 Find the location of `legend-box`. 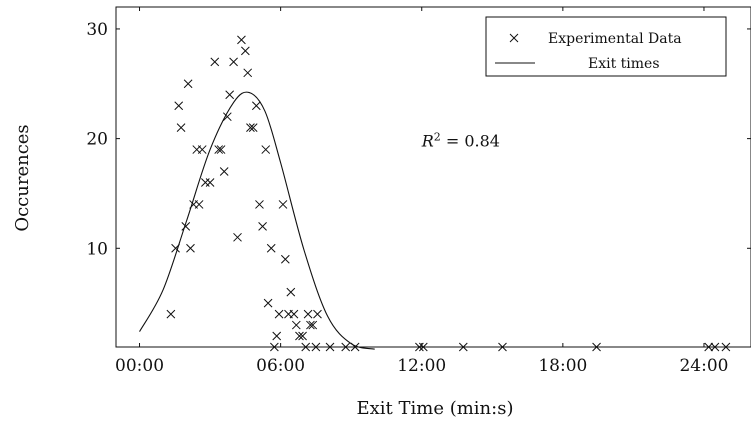

legend-box is located at coordinates (606, 46).